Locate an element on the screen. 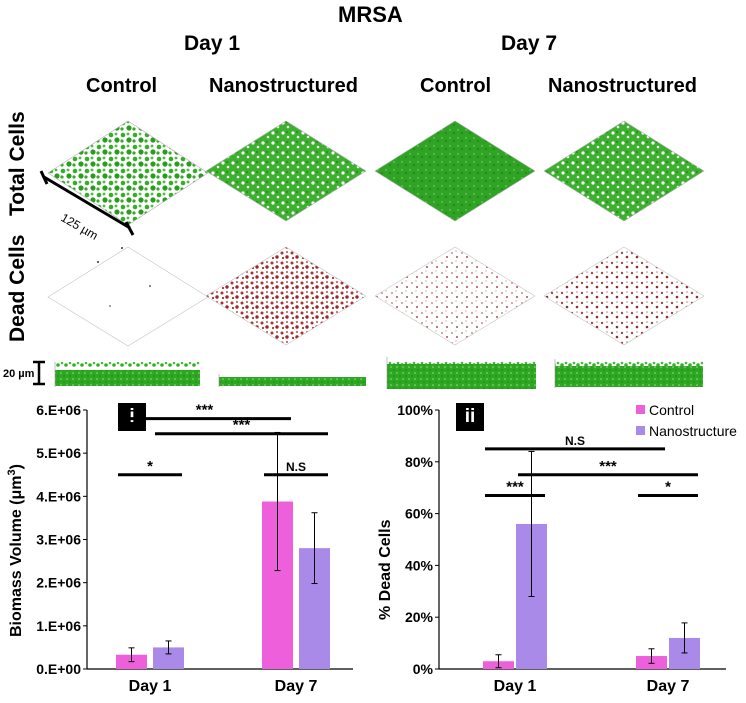 This screenshot has height=703, width=746. condition-label-d7-nano: Nanostructured is located at coordinates (622, 86).